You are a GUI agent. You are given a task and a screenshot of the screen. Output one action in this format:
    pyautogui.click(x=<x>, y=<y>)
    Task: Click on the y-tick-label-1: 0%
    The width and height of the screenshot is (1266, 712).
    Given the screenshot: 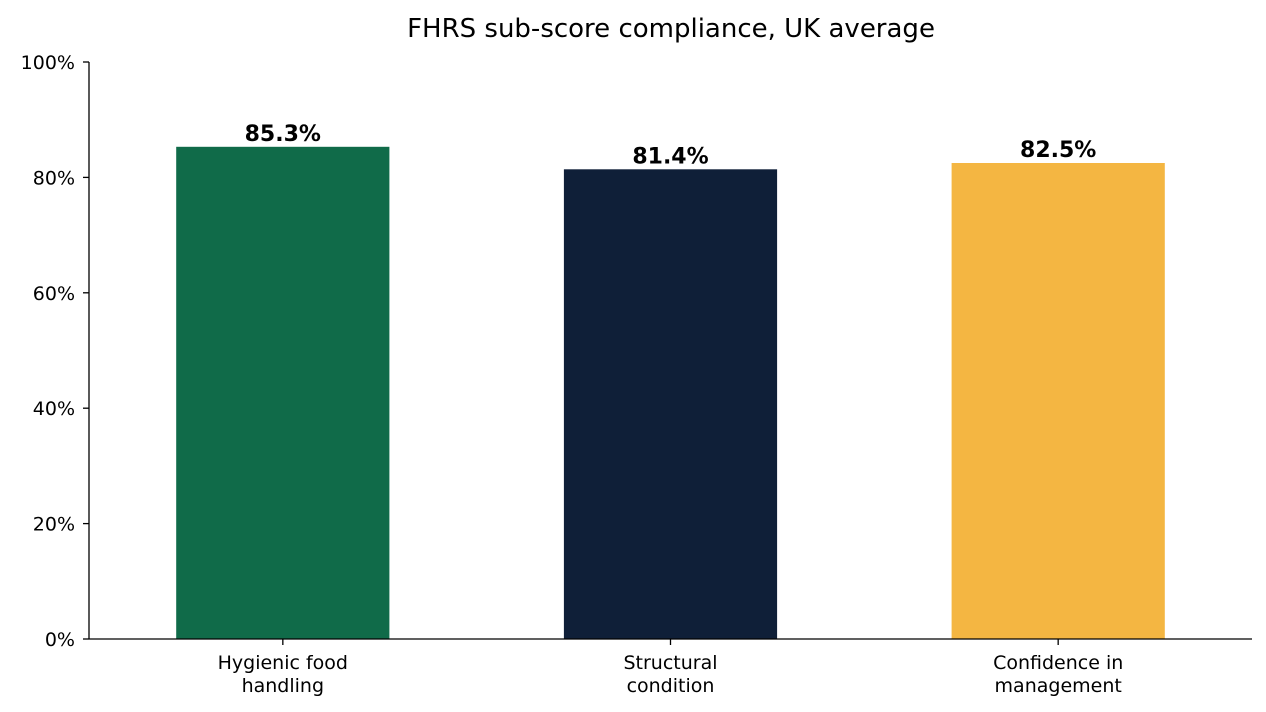 What is the action you would take?
    pyautogui.click(x=60, y=640)
    